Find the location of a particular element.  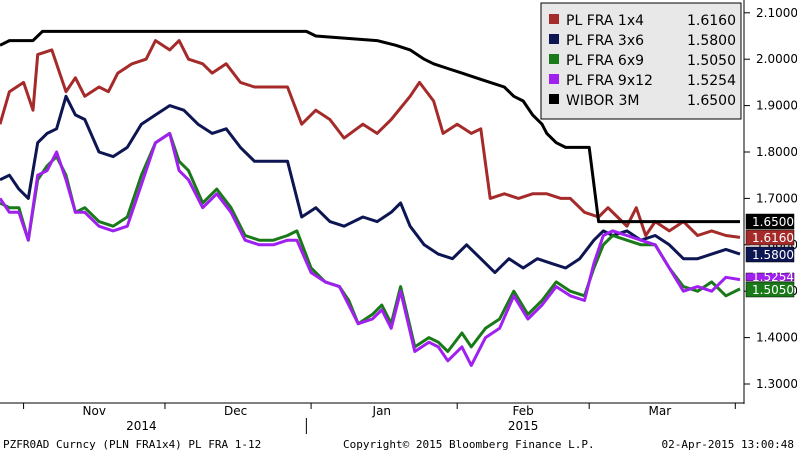

legend-series-name: WIBOR 3M is located at coordinates (603, 101).